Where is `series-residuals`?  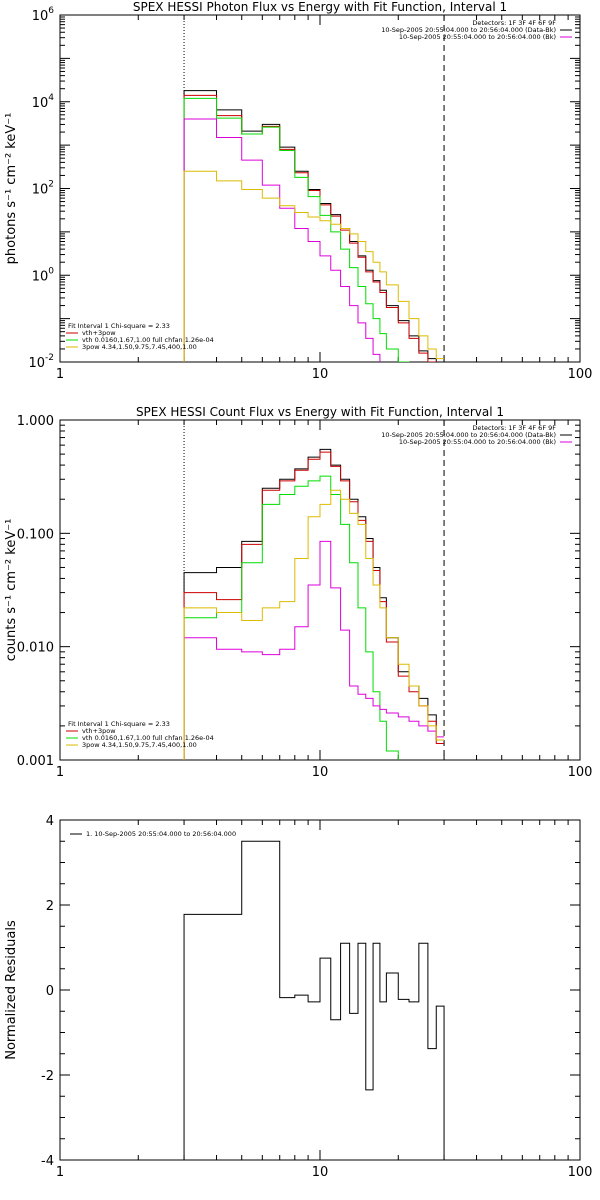
series-residuals is located at coordinates (314, 1000).